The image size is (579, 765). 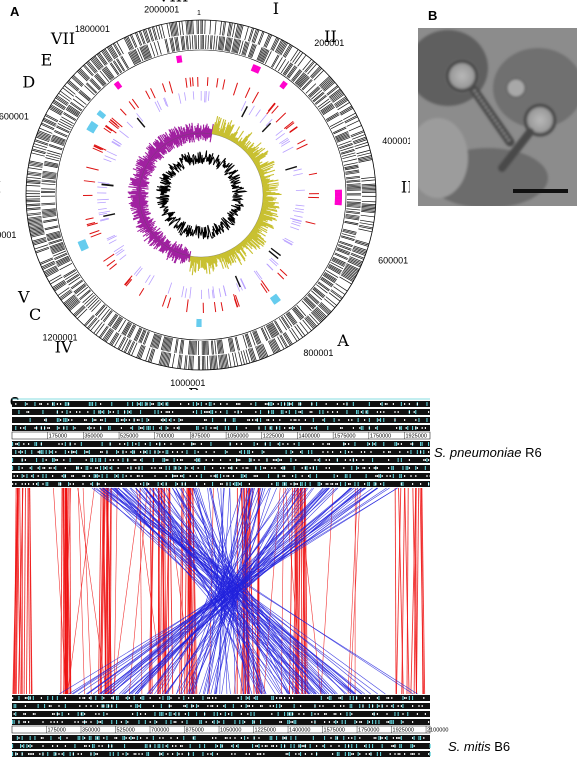 I want to click on bottom-tick-label: 1050000, so click(x=230, y=731).